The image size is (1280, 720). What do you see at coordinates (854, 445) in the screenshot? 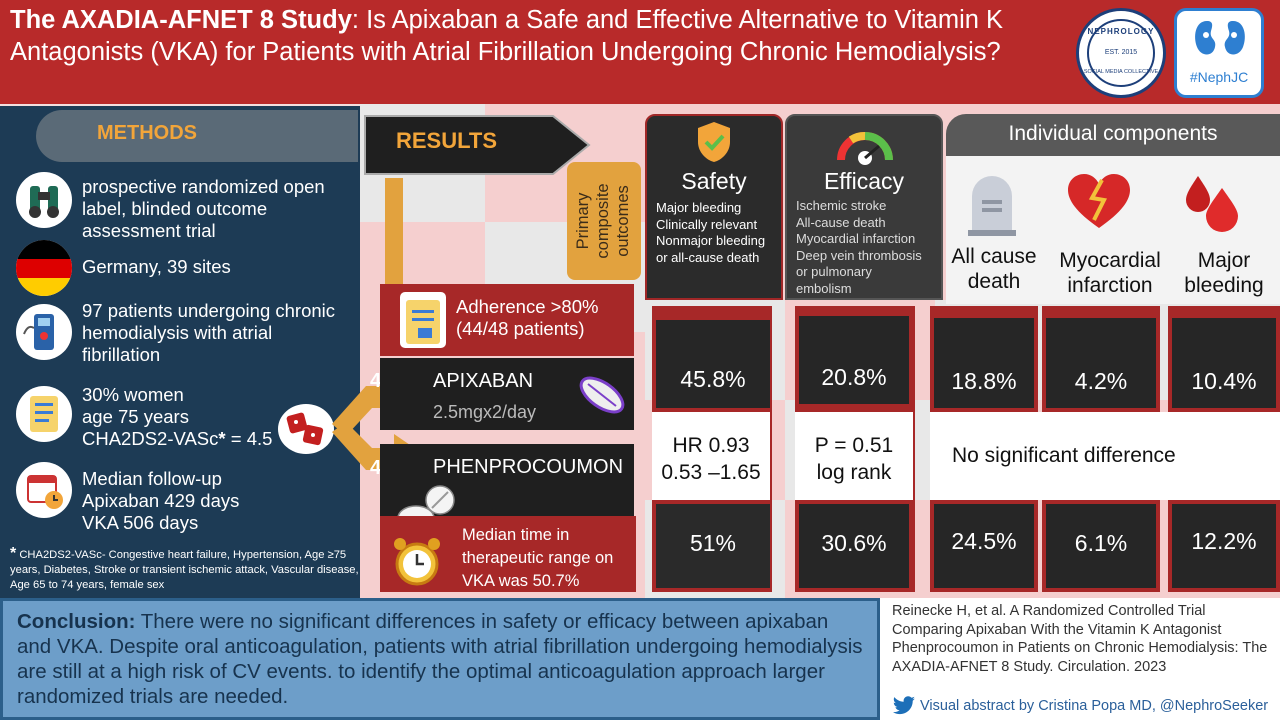
I see `p-value: P = 0.51` at bounding box center [854, 445].